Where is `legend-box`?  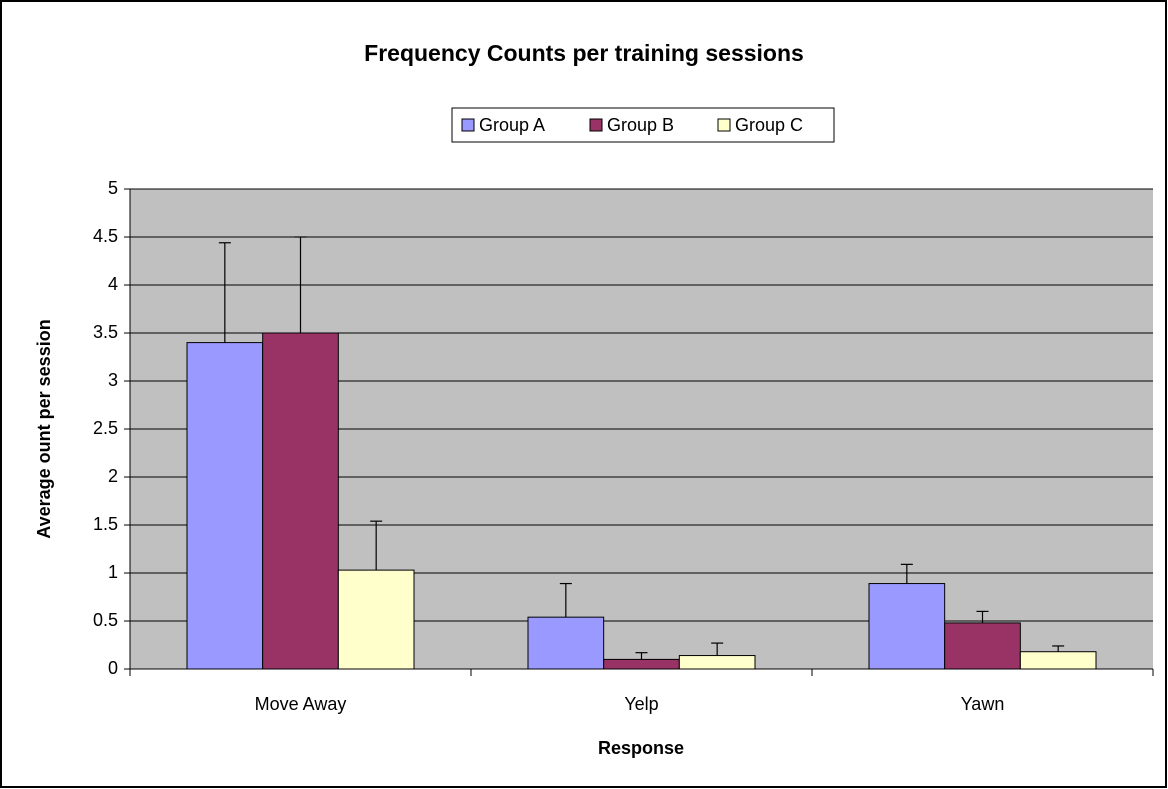 legend-box is located at coordinates (643, 125).